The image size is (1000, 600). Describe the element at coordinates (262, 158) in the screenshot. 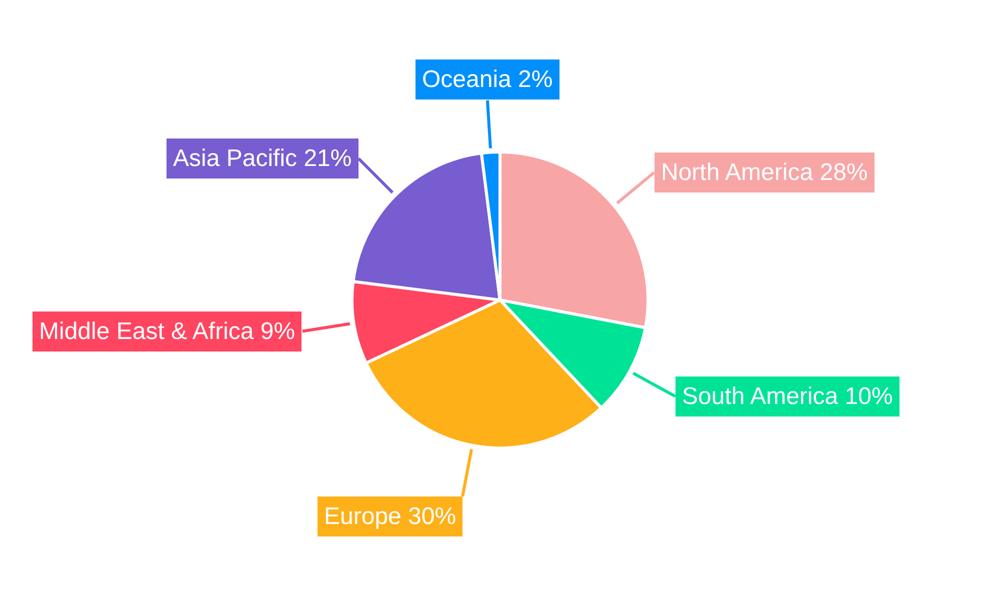

I see `slice-label: Asia Pacific 21%` at that location.